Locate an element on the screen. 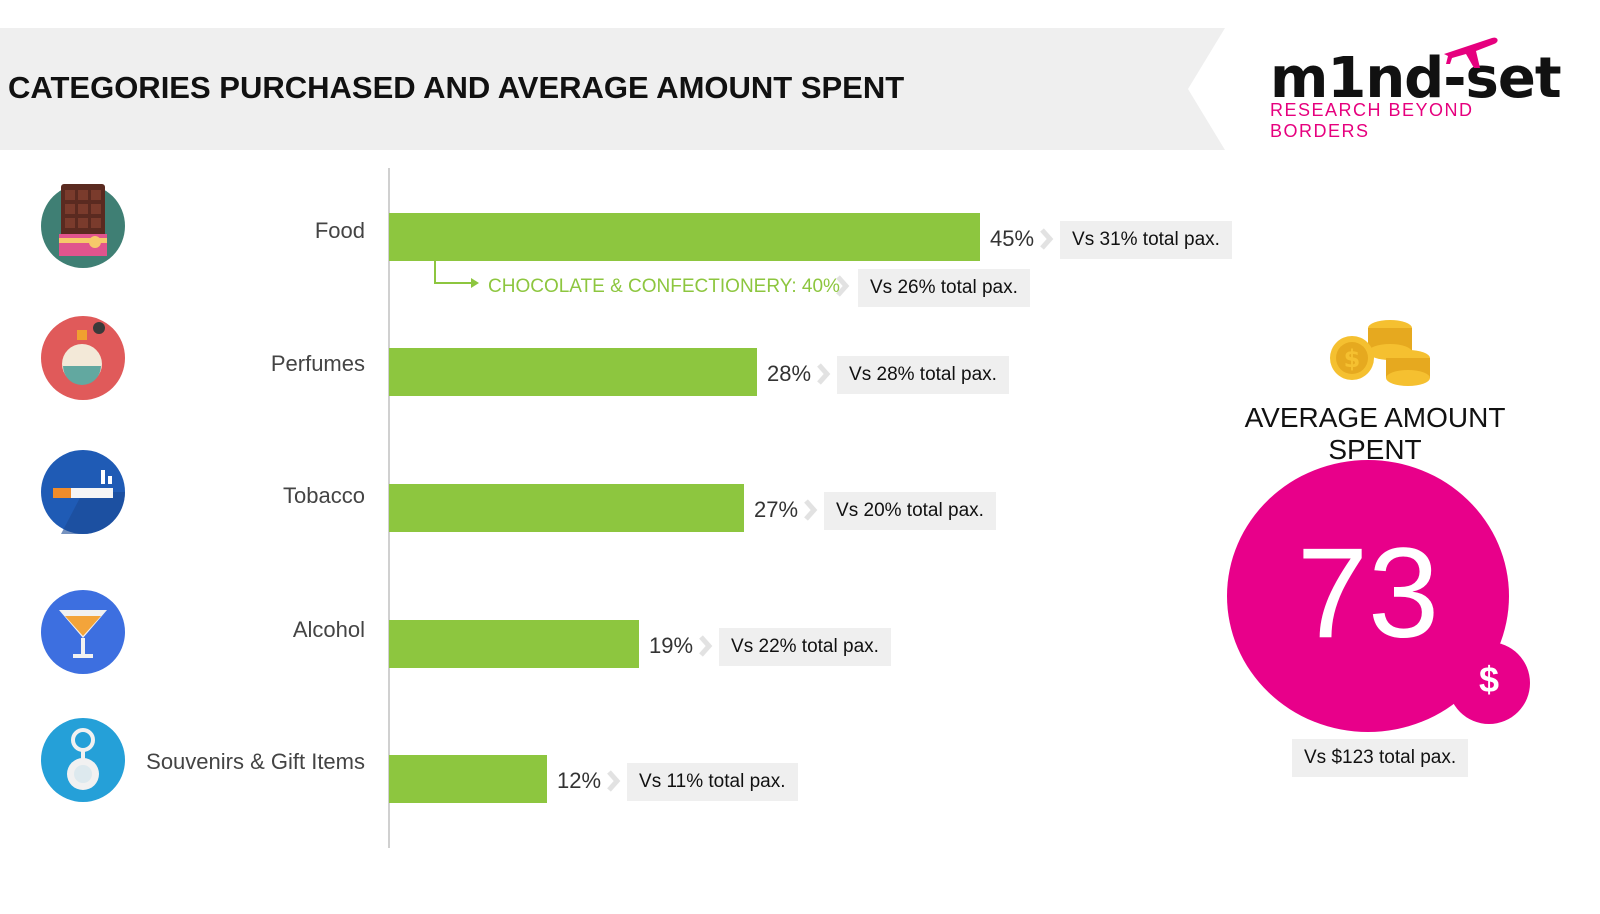 The width and height of the screenshot is (1600, 914). coins-icon: $ is located at coordinates (1380, 353).